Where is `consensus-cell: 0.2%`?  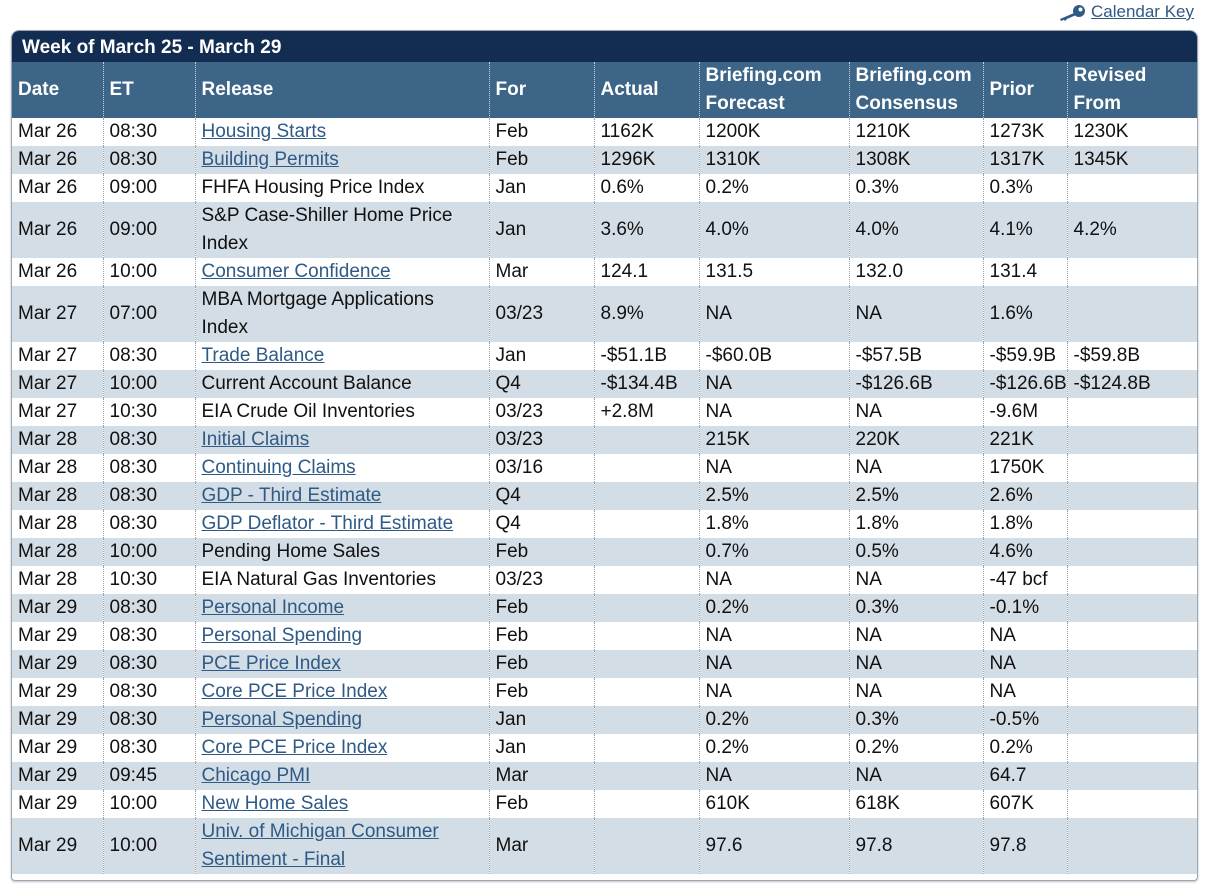
consensus-cell: 0.2% is located at coordinates (916, 748).